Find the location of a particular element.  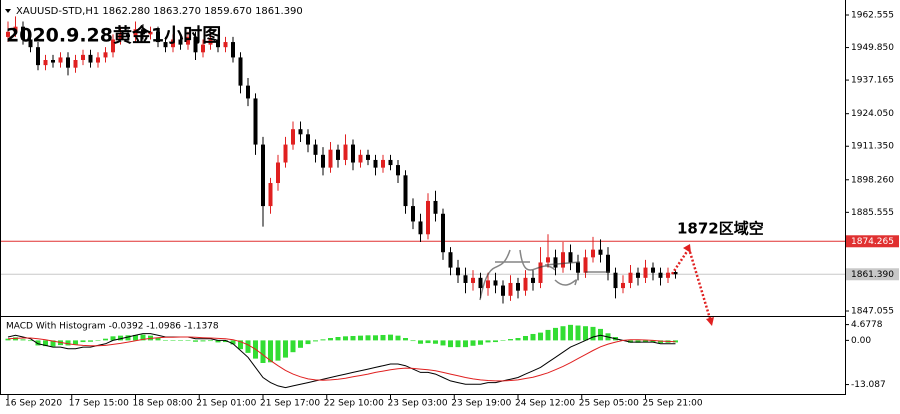

arrow-head is located at coordinates (710, 321).